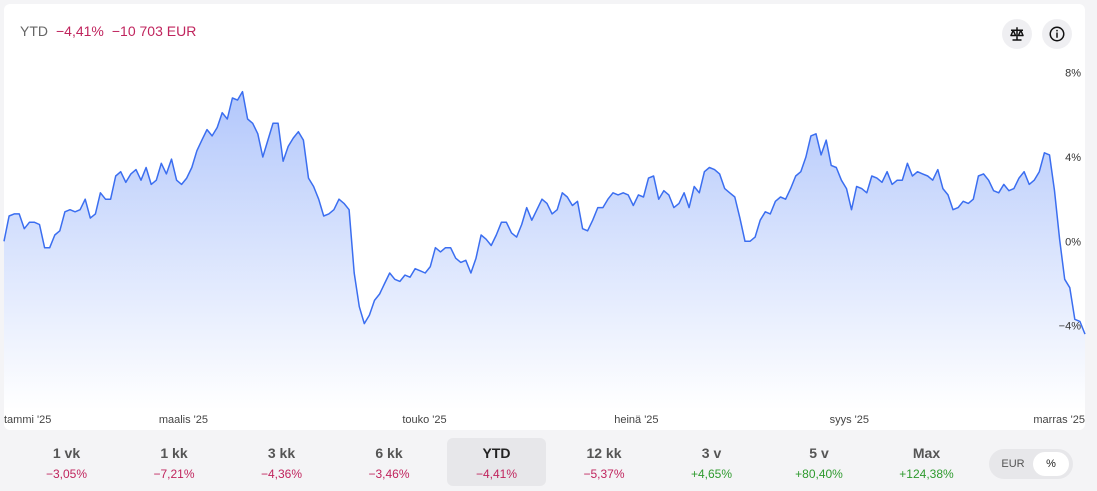 This screenshot has width=1097, height=491. Describe the element at coordinates (1051, 464) in the screenshot. I see `unit-percent-option: %` at that location.